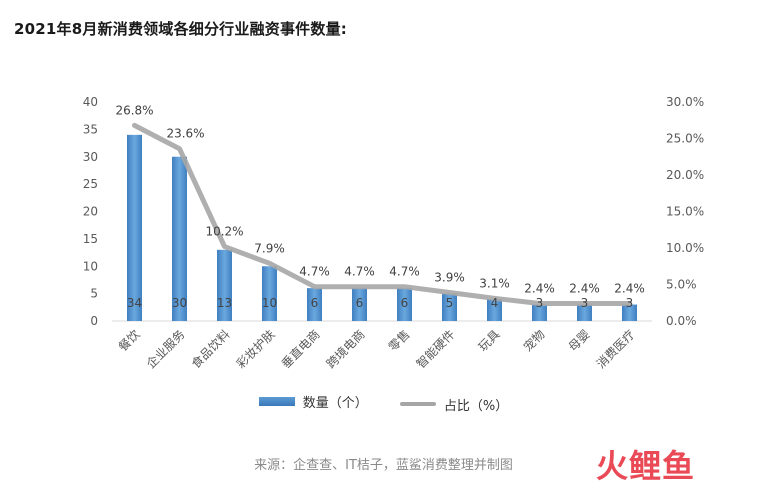 This screenshot has height=488, width=767. What do you see at coordinates (681, 285) in the screenshot?
I see `y-right-tick-label: 5.0%` at bounding box center [681, 285].